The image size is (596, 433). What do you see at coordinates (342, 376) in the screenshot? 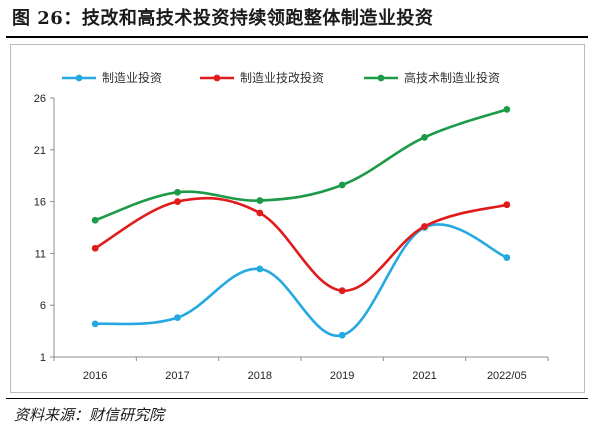
I see `x-tick-label: 2019` at bounding box center [342, 376].